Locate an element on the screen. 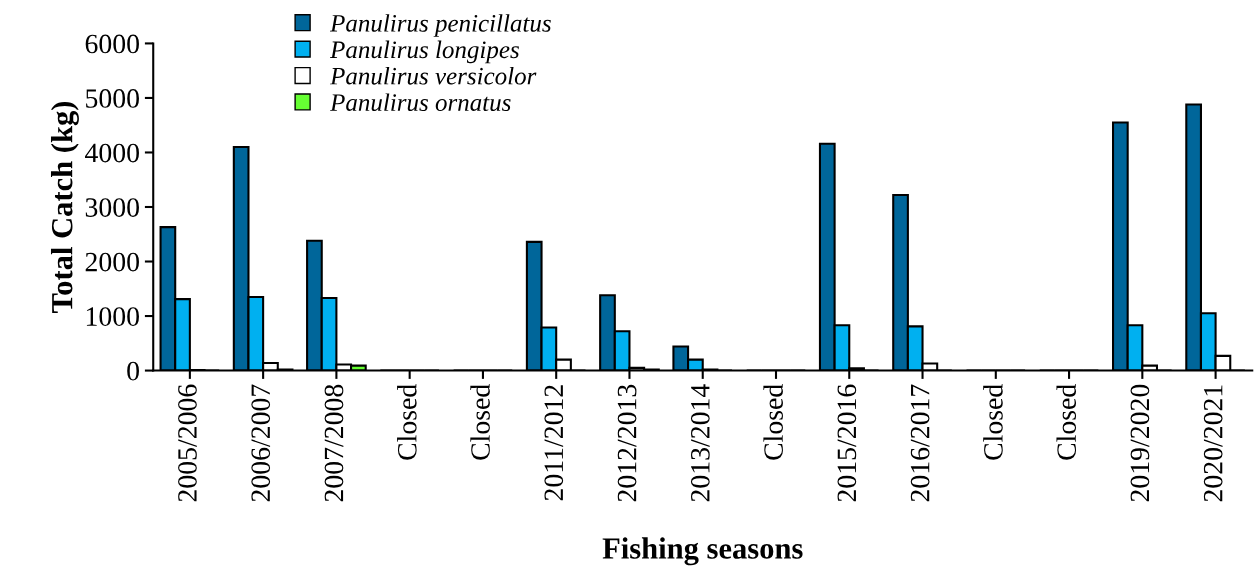  x-tick-label: 2015/2016 is located at coordinates (847, 443).